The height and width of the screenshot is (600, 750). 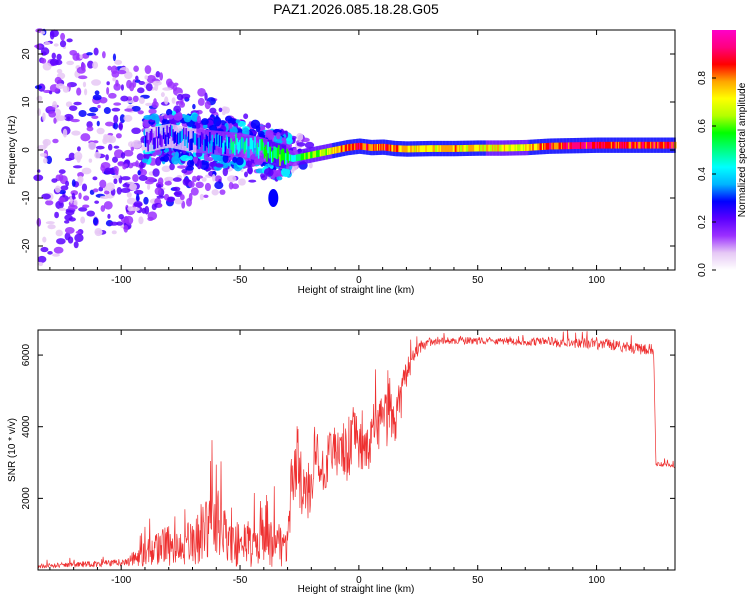 What do you see at coordinates (478, 280) in the screenshot?
I see `spectrogram-x-tick-label: 50` at bounding box center [478, 280].